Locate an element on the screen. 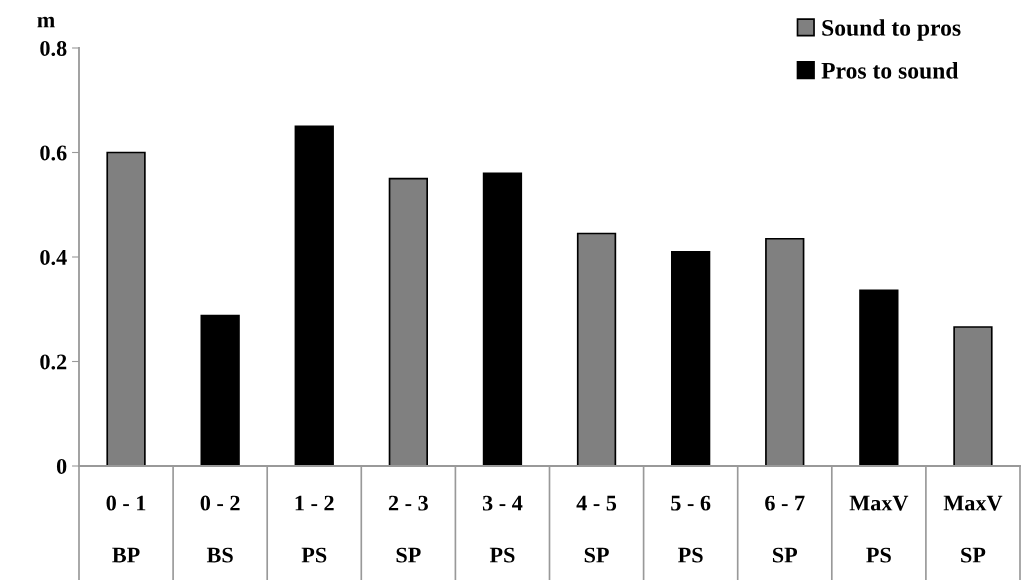 Image resolution: width=1025 pixels, height=580 pixels. y-tick-label: 0.4 is located at coordinates (53, 257).